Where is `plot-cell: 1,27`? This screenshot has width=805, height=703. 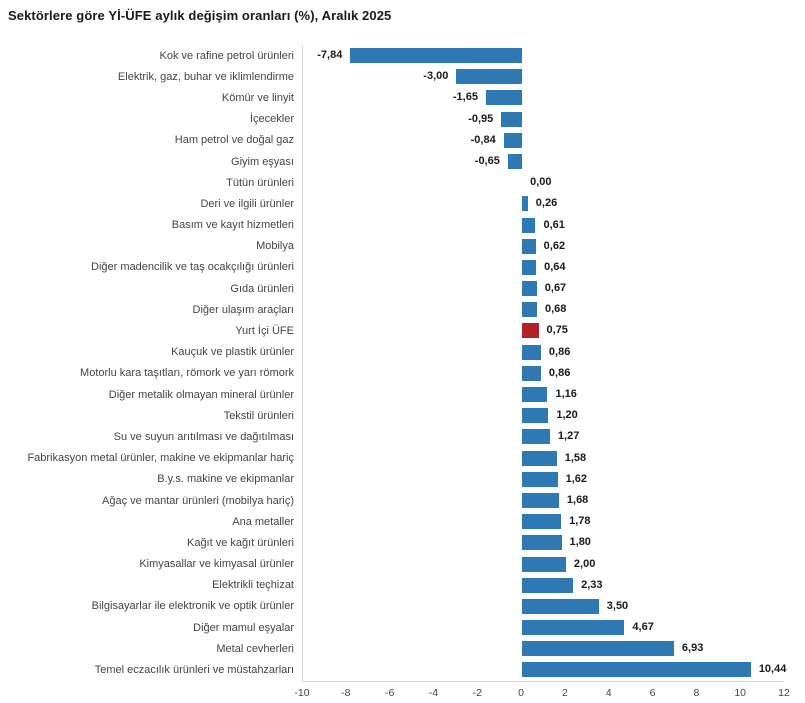
plot-cell: 1,27 is located at coordinates (543, 437).